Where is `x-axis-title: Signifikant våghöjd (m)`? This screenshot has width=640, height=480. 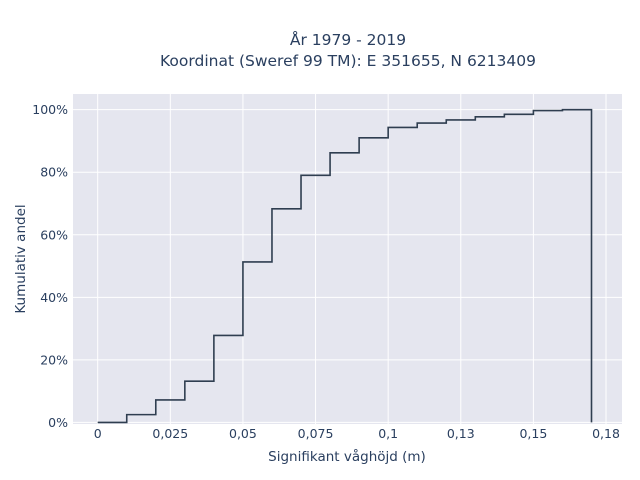 x-axis-title: Signifikant våghöjd (m) is located at coordinates (347, 456).